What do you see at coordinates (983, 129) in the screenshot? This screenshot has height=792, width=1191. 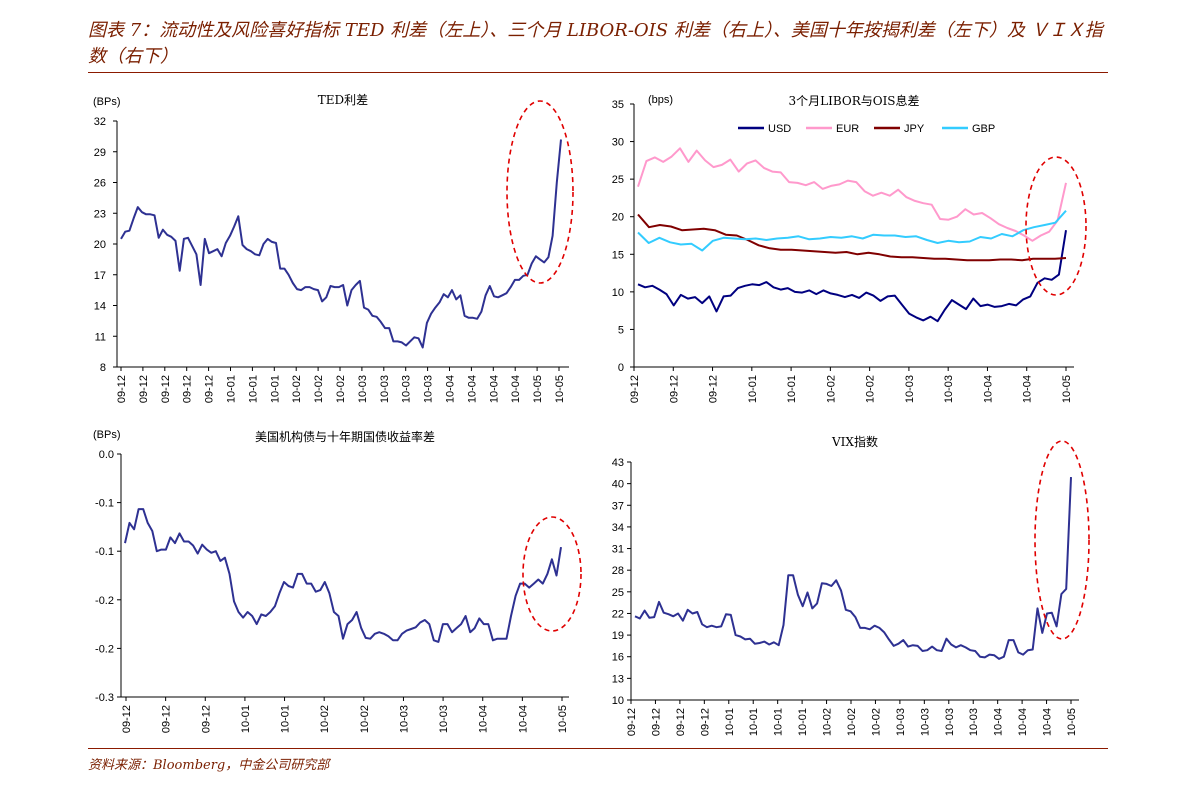 I see `legend-label: GBP` at bounding box center [983, 129].